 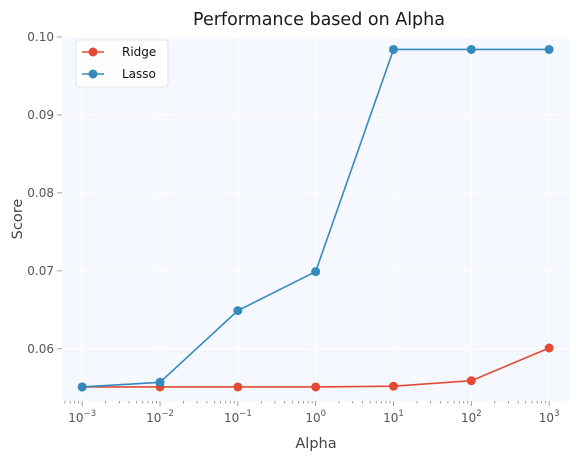 I want to click on legend-marker-lasso, so click(x=93, y=74).